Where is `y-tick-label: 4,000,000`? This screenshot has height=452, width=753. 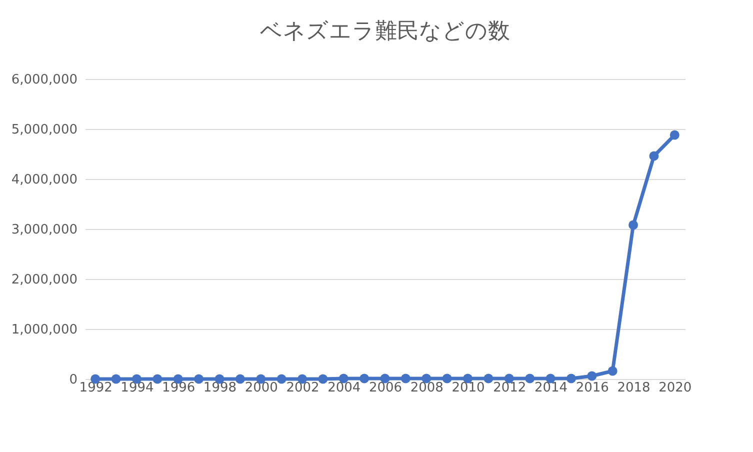 y-tick-label: 4,000,000 is located at coordinates (44, 180).